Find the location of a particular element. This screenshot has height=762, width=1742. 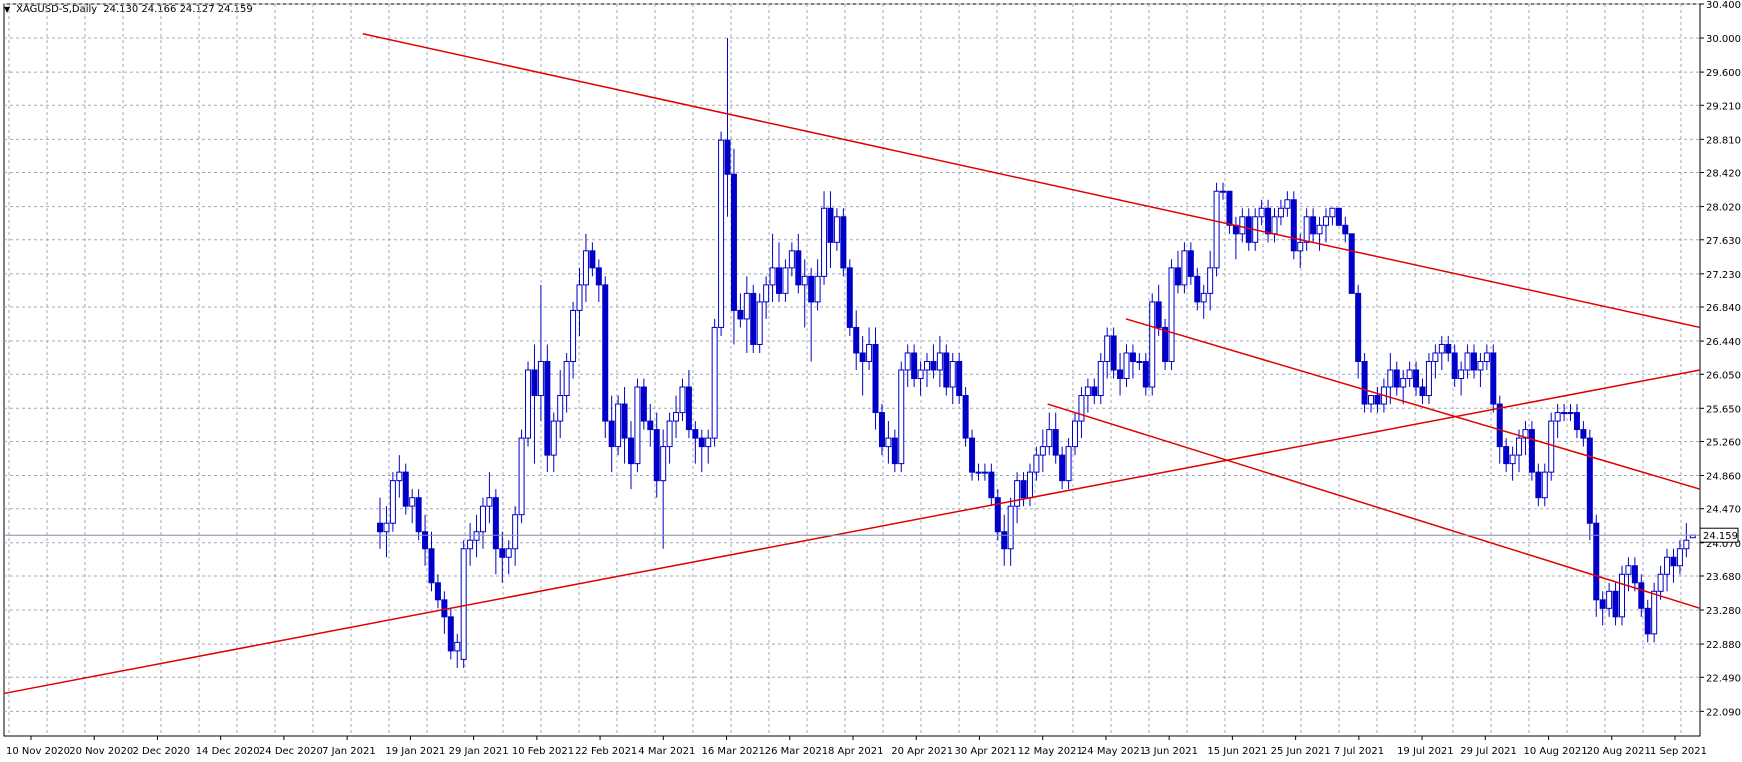

x-tick-label: 10 Nov 2020 is located at coordinates (38, 751).